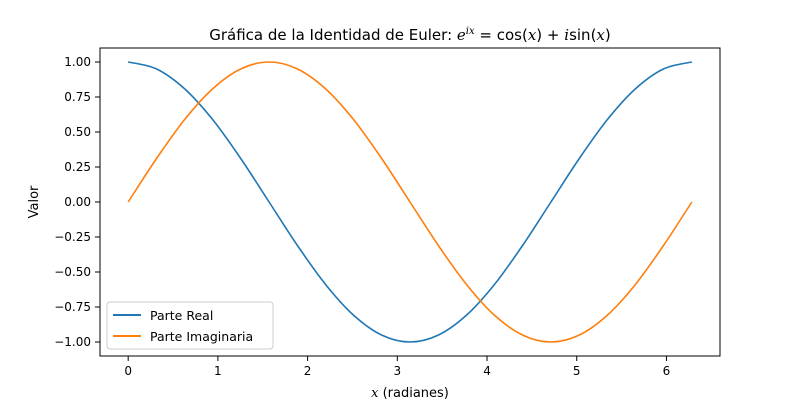 The width and height of the screenshot is (800, 400). Describe the element at coordinates (181, 315) in the screenshot. I see `legend-label-parte-real: Parte Real` at that location.